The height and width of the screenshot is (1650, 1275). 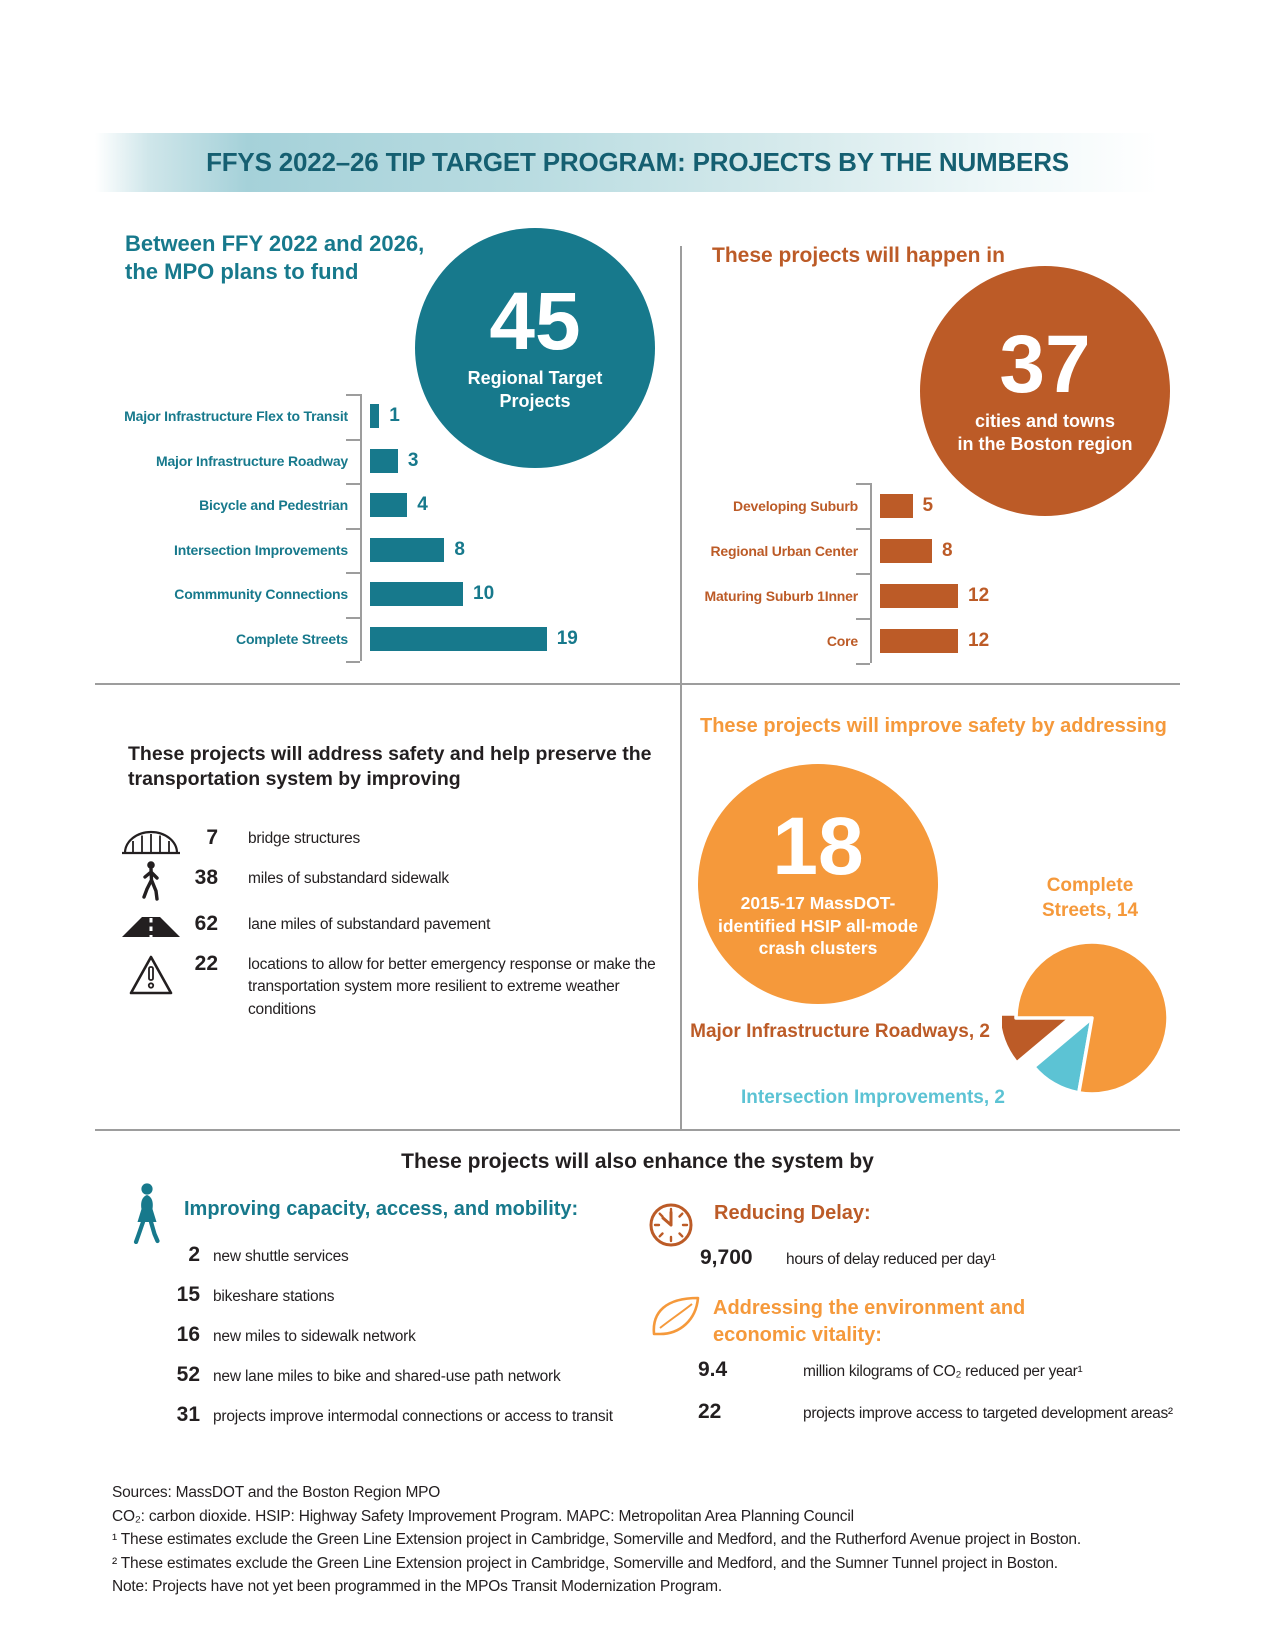 What do you see at coordinates (867, 505) in the screenshot?
I see `bar-row: Developing Suburb 5` at bounding box center [867, 505].